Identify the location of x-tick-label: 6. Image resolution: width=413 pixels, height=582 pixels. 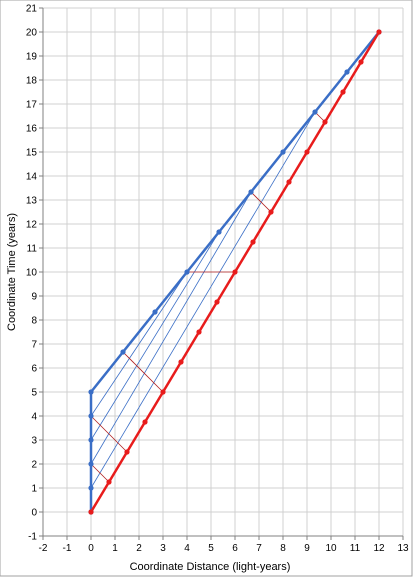
(235, 548).